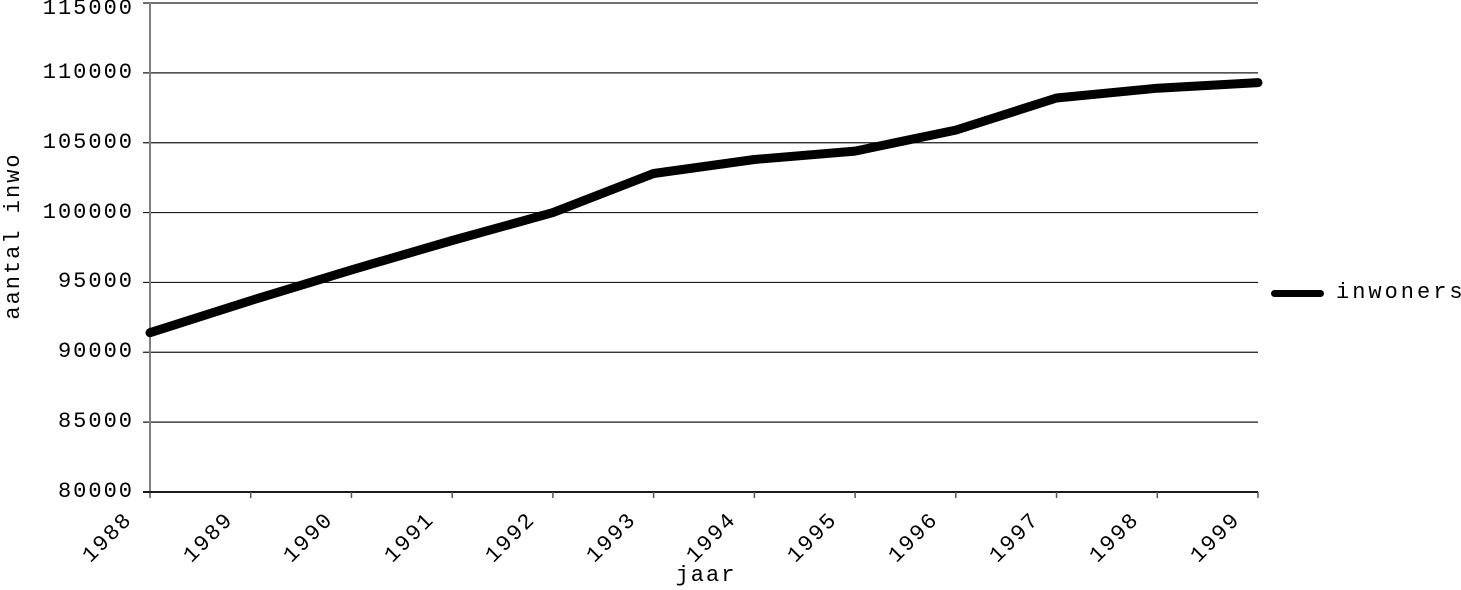 This screenshot has width=1461, height=590. Describe the element at coordinates (1398, 292) in the screenshot. I see `legend-series-label: inwoners` at that location.